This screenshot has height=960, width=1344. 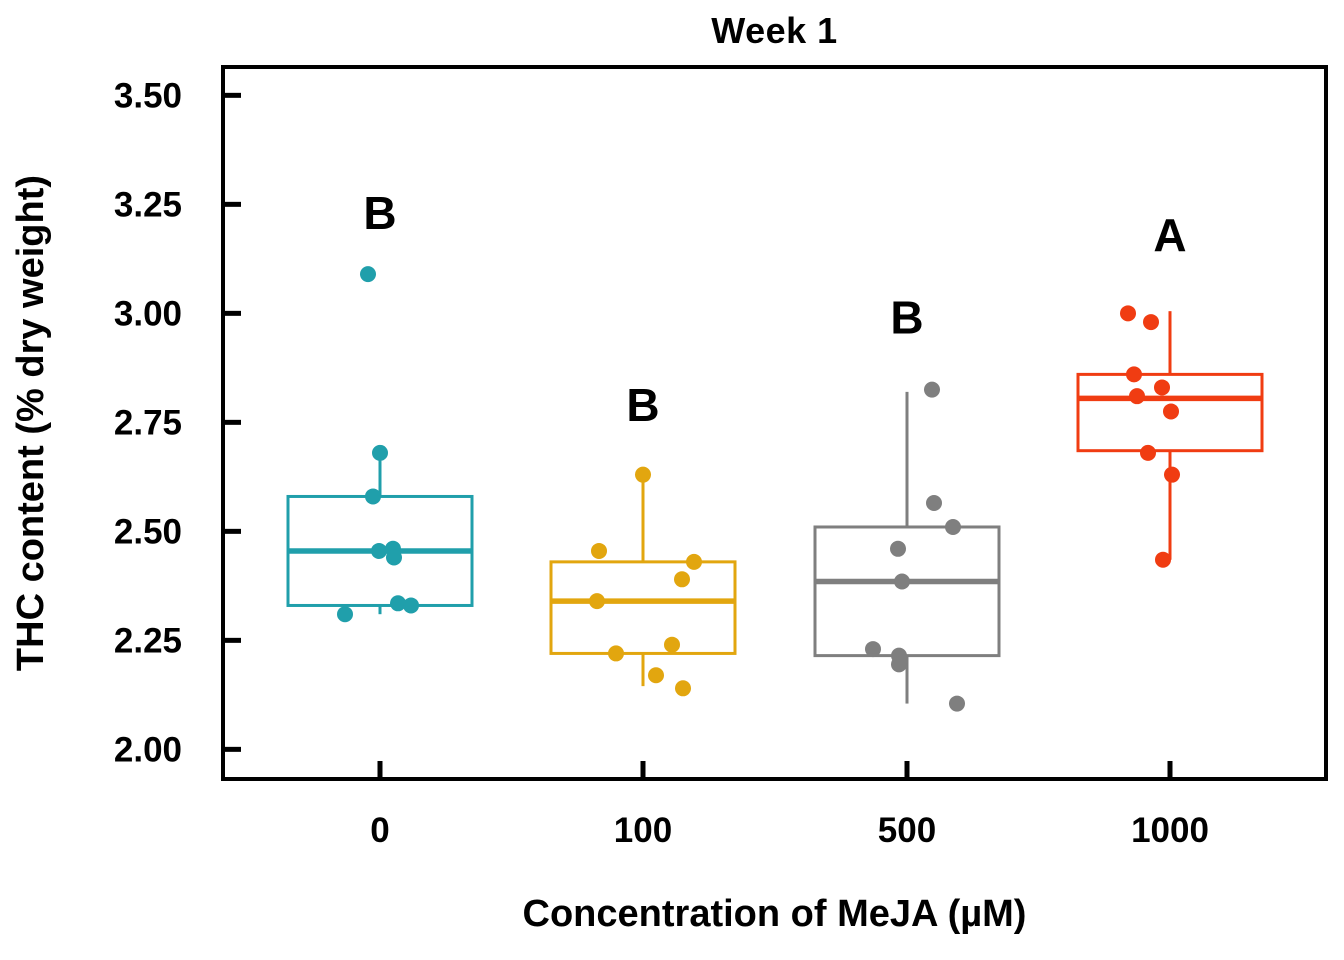 I want to click on y-tick-label: 2.25, so click(x=148, y=640).